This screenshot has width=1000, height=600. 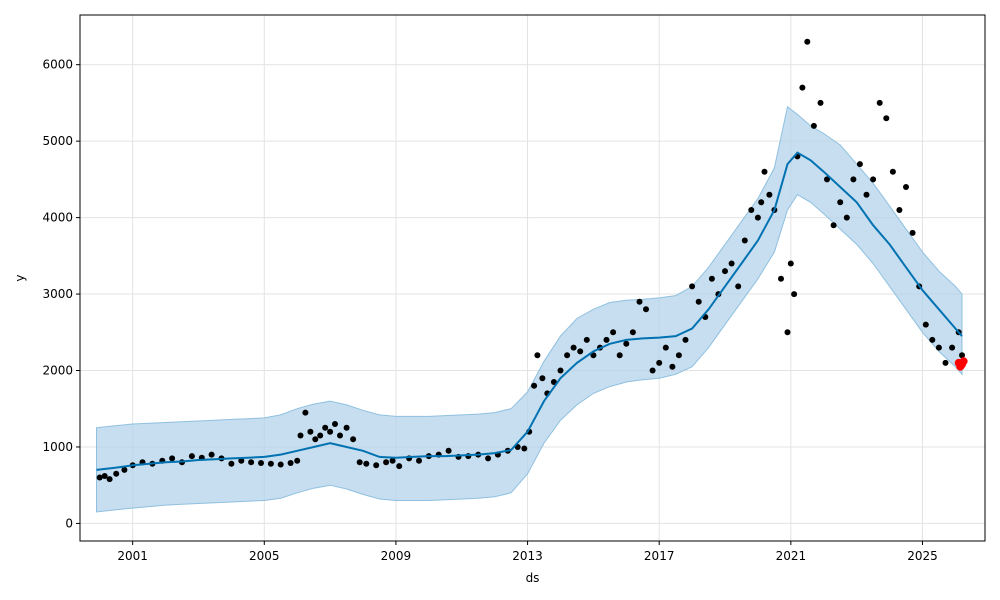 I want to click on forecast-points, so click(x=961, y=364).